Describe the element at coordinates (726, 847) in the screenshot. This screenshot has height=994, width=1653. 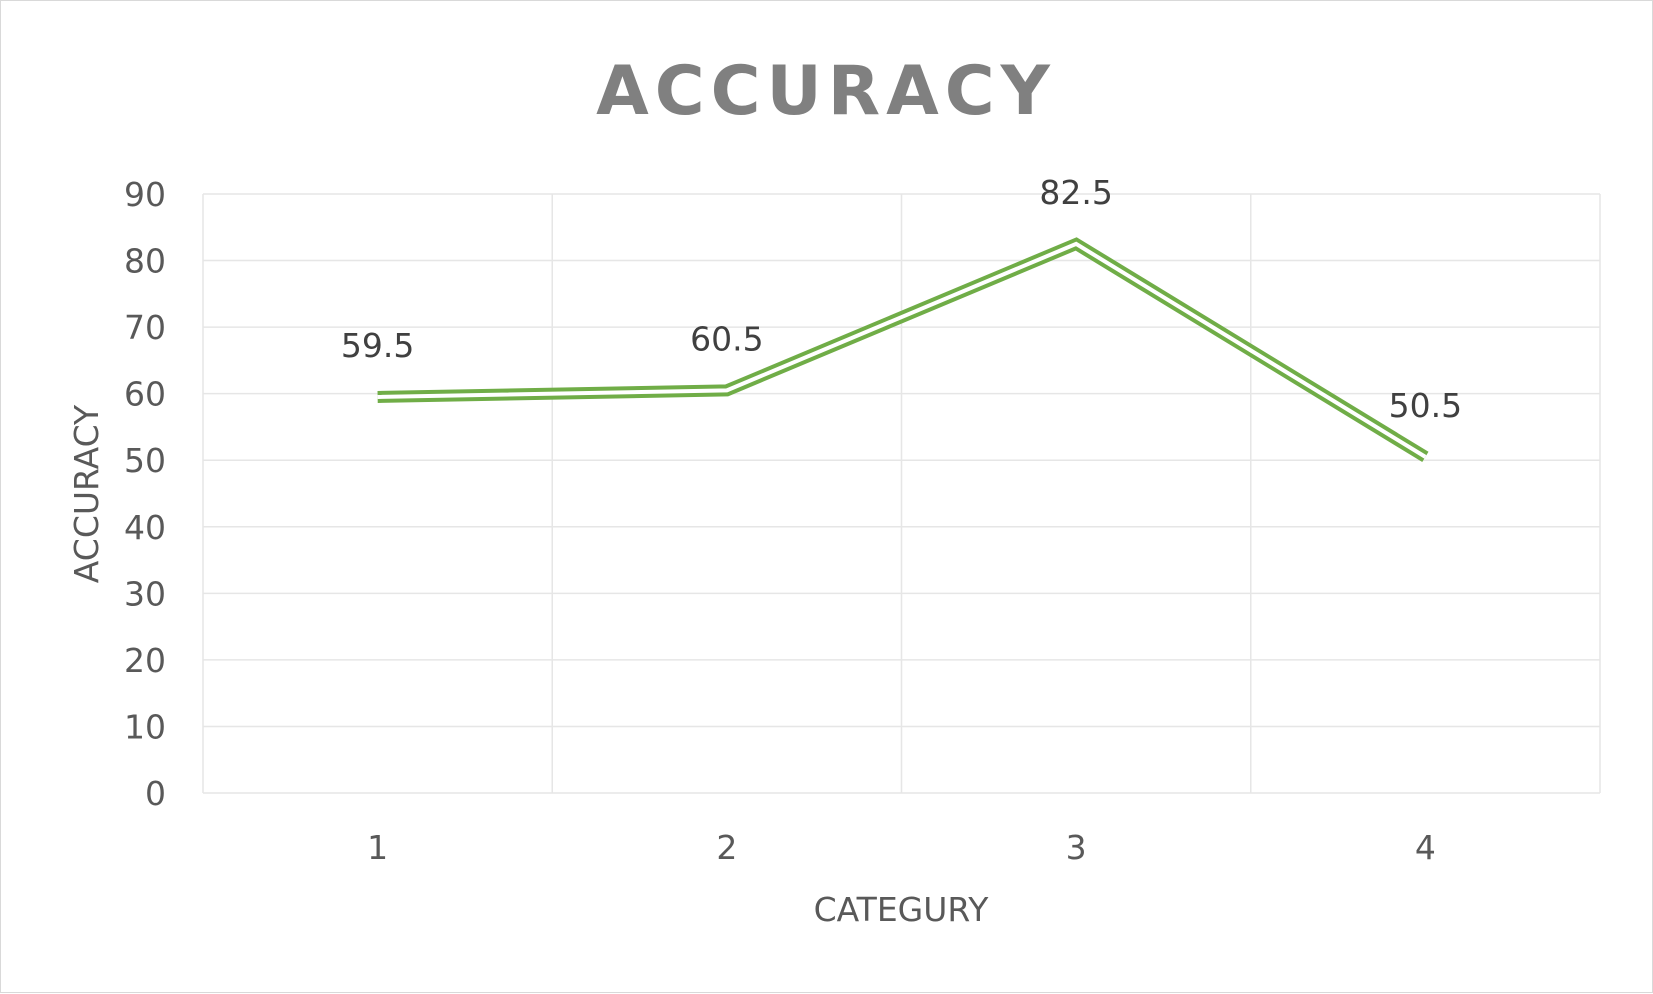
I see `x-tick-label: 2` at that location.